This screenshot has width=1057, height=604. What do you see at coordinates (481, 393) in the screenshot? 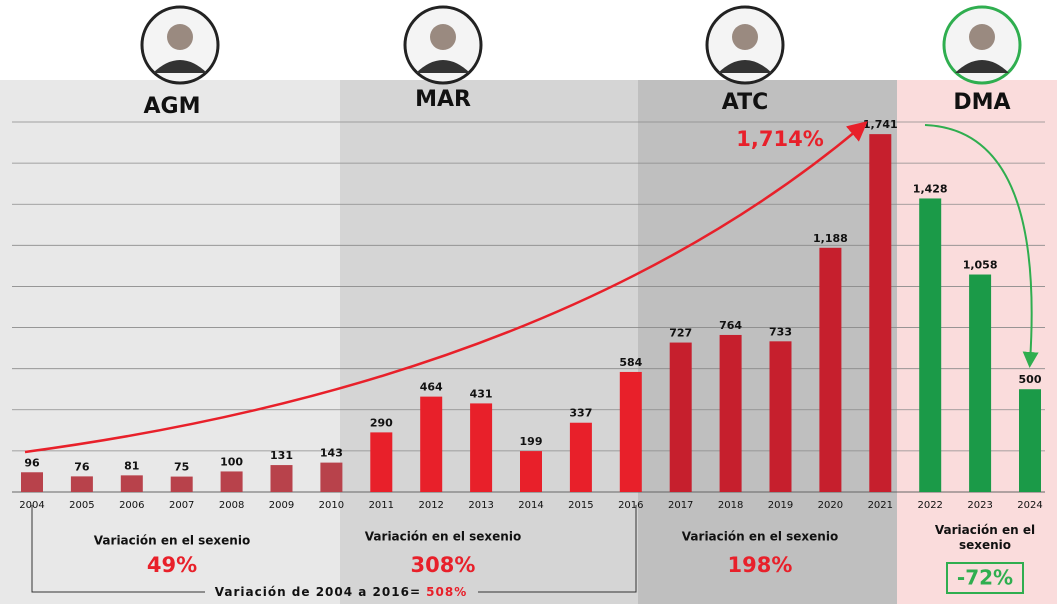
I see `value-label: 431` at bounding box center [481, 393].